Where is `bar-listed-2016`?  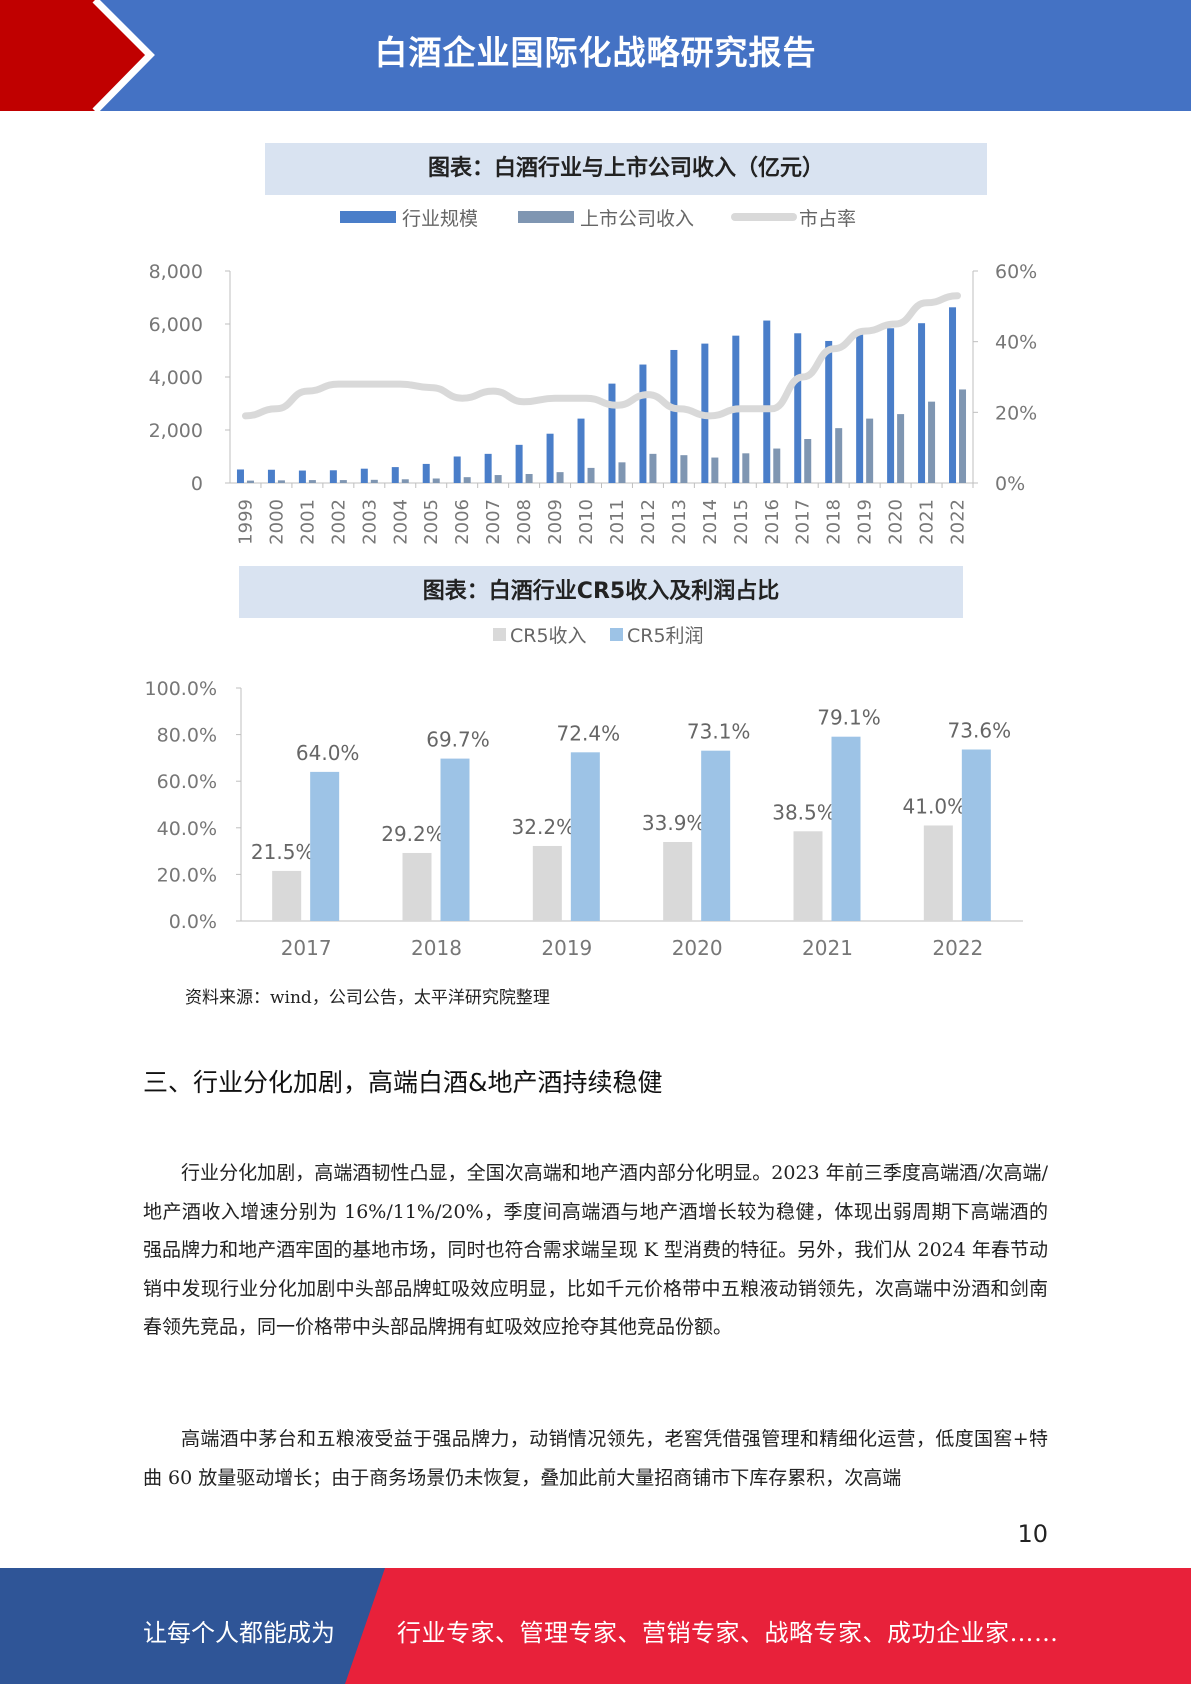
bar-listed-2016 is located at coordinates (777, 465).